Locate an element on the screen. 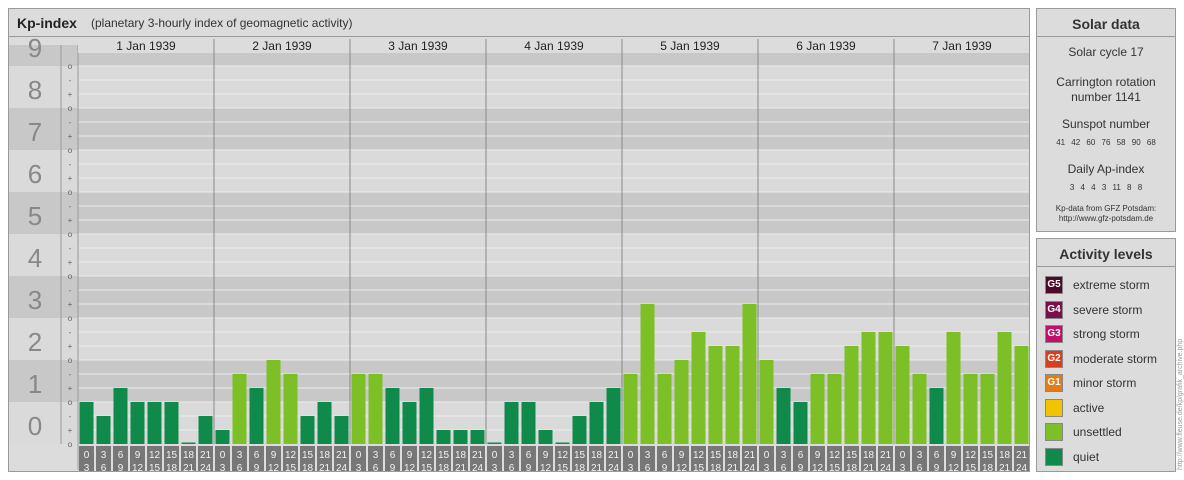  sunspot-title: Sunspot number is located at coordinates (1106, 124).